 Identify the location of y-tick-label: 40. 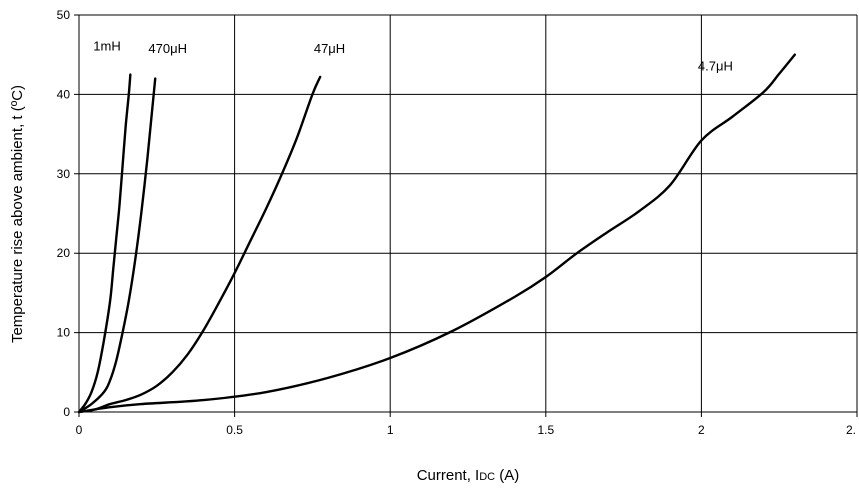
(64, 94).